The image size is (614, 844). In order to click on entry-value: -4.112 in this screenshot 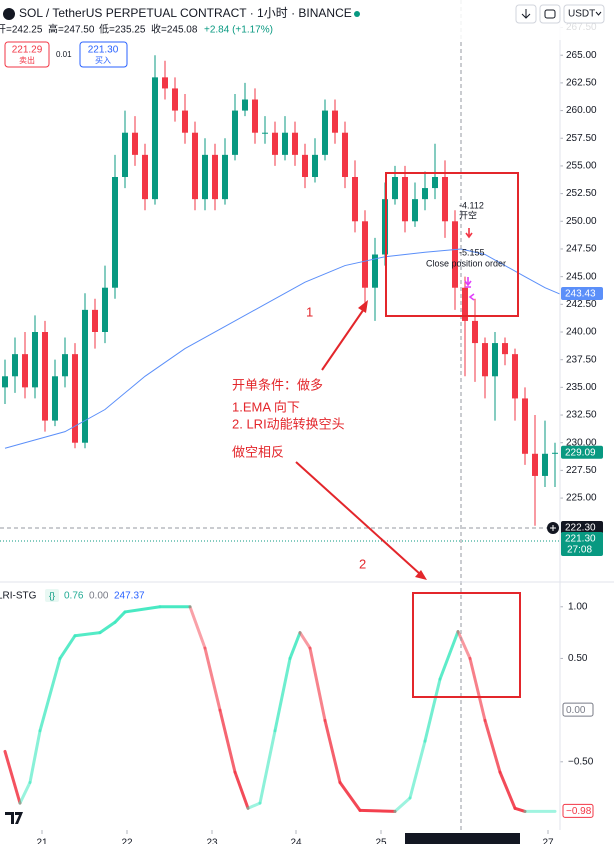, I will do `click(471, 205)`.